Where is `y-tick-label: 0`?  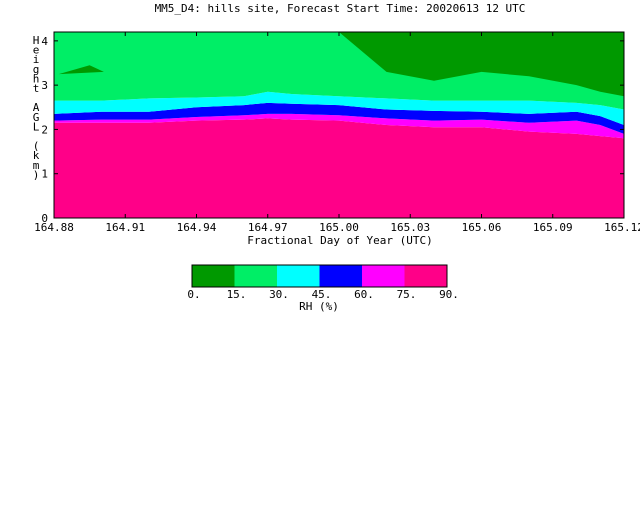
y-tick-label: 0 is located at coordinates (44, 218).